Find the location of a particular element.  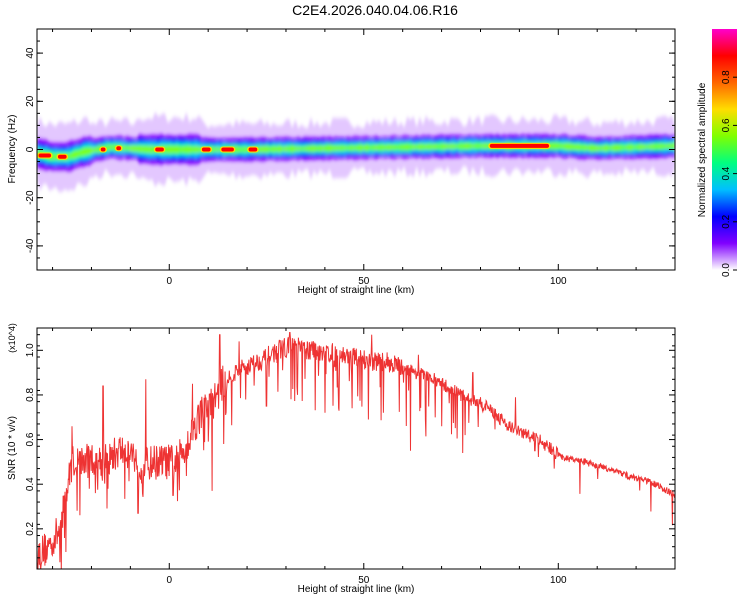

snr-y-tick-label: 0.4 is located at coordinates (30, 484).